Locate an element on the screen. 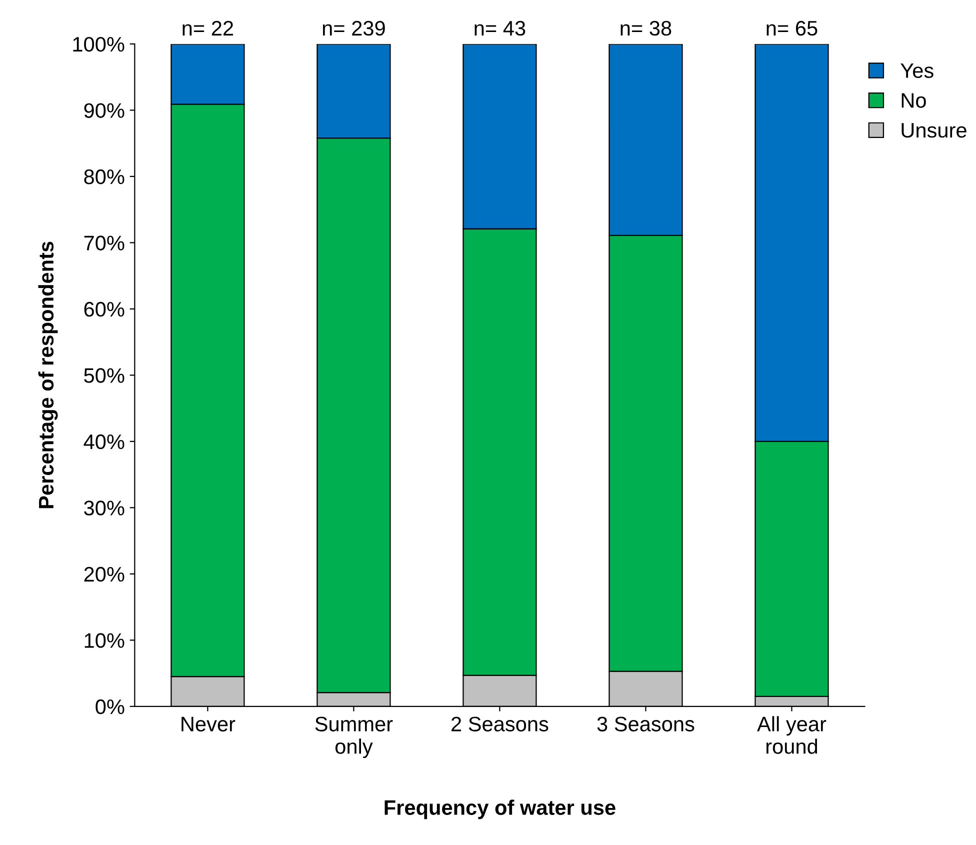 The width and height of the screenshot is (976, 845). x-tick-label: All year round is located at coordinates (791, 735).